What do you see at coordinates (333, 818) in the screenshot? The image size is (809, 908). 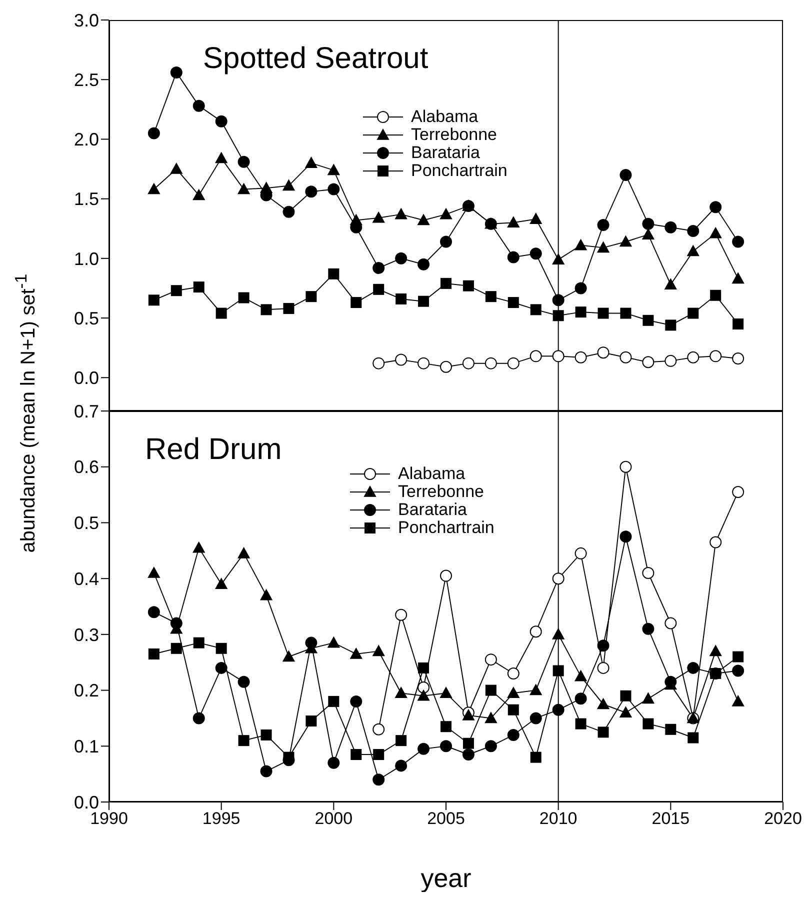 I see `x-tick-label: 2000` at bounding box center [333, 818].